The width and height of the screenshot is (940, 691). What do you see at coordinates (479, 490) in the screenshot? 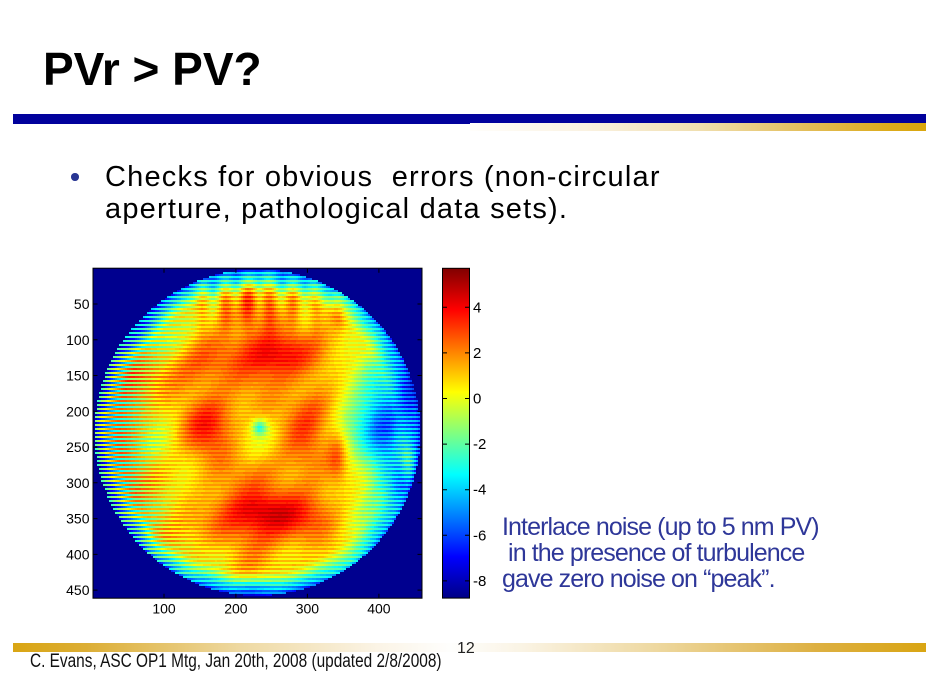
I see `svg-text: -4` at bounding box center [479, 490].